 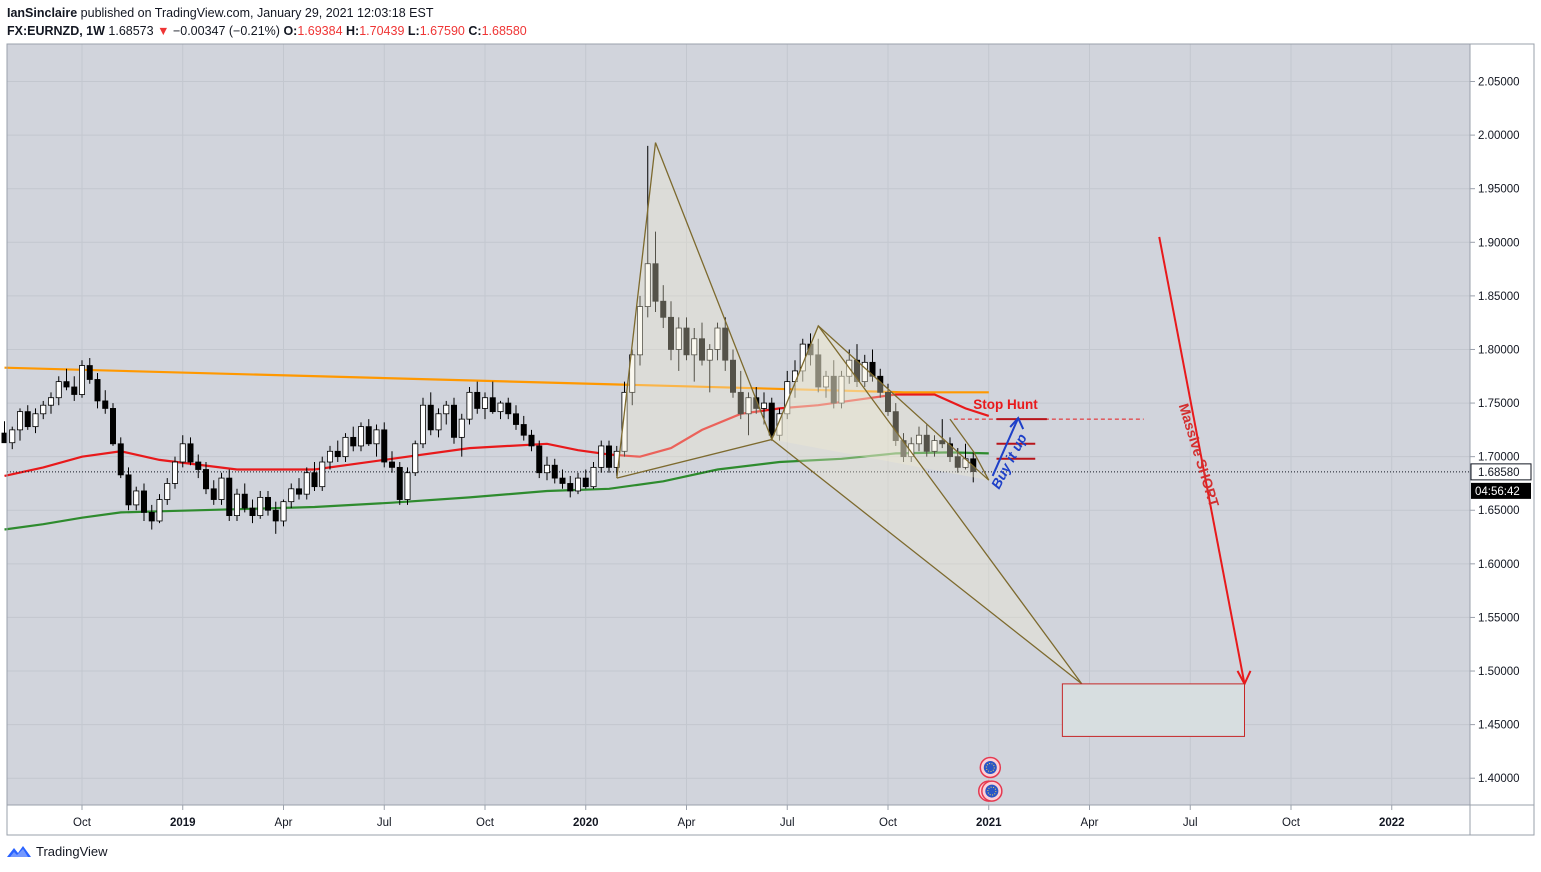 What do you see at coordinates (1005, 447) in the screenshot?
I see `buy-arrow-shaft` at bounding box center [1005, 447].